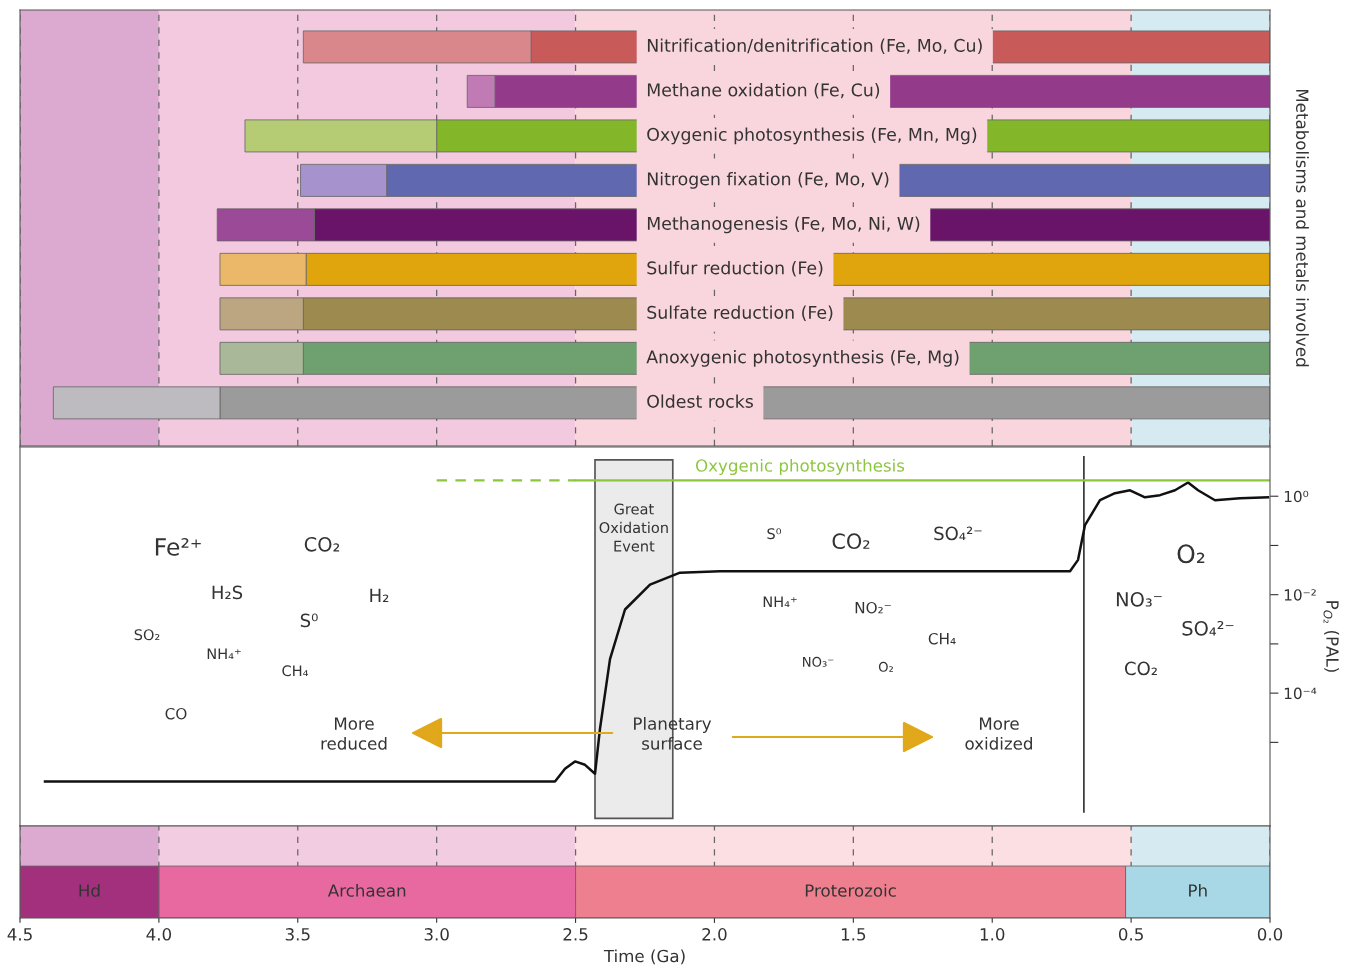 This screenshot has height=979, width=1350. I want to click on series-label: Oxygenic photosynthesis, so click(800, 467).